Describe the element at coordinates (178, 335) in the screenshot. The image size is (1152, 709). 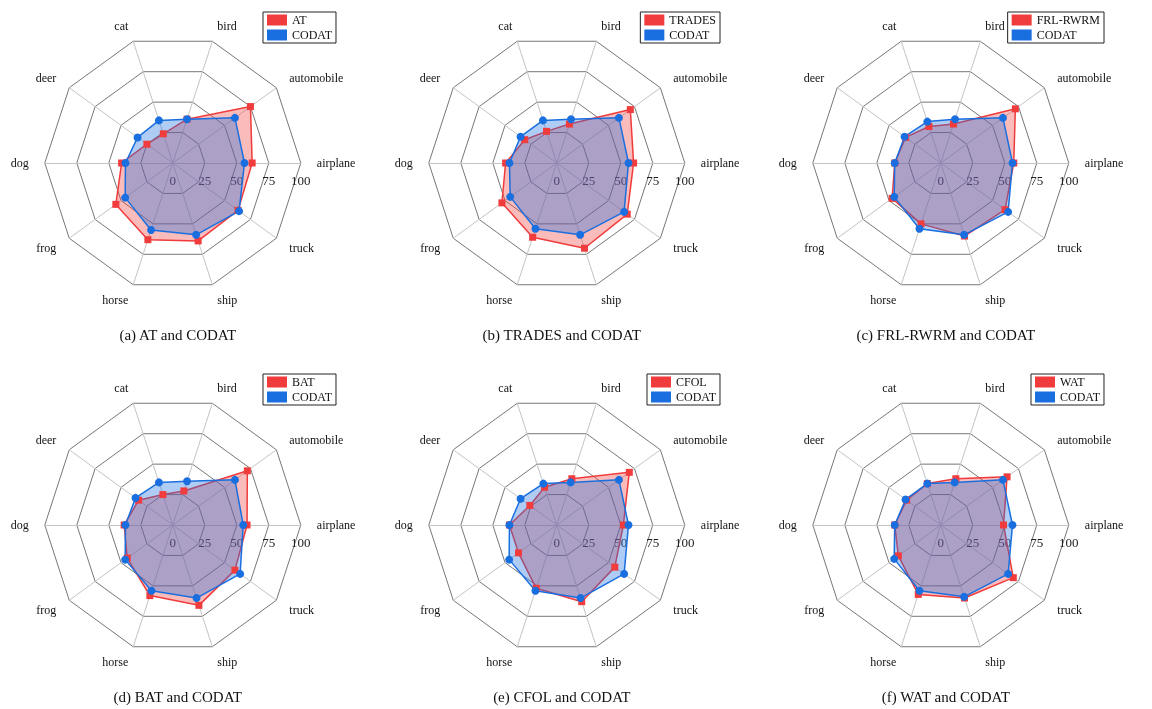
I see `text: (a) AT and CODAT` at that location.